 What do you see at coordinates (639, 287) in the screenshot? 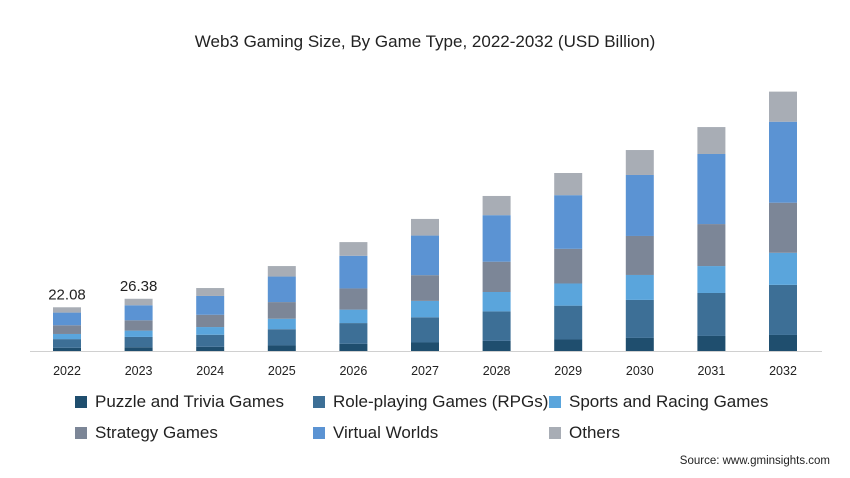
I see `bar-segment-2030-sports-and-racing-games` at bounding box center [639, 287].